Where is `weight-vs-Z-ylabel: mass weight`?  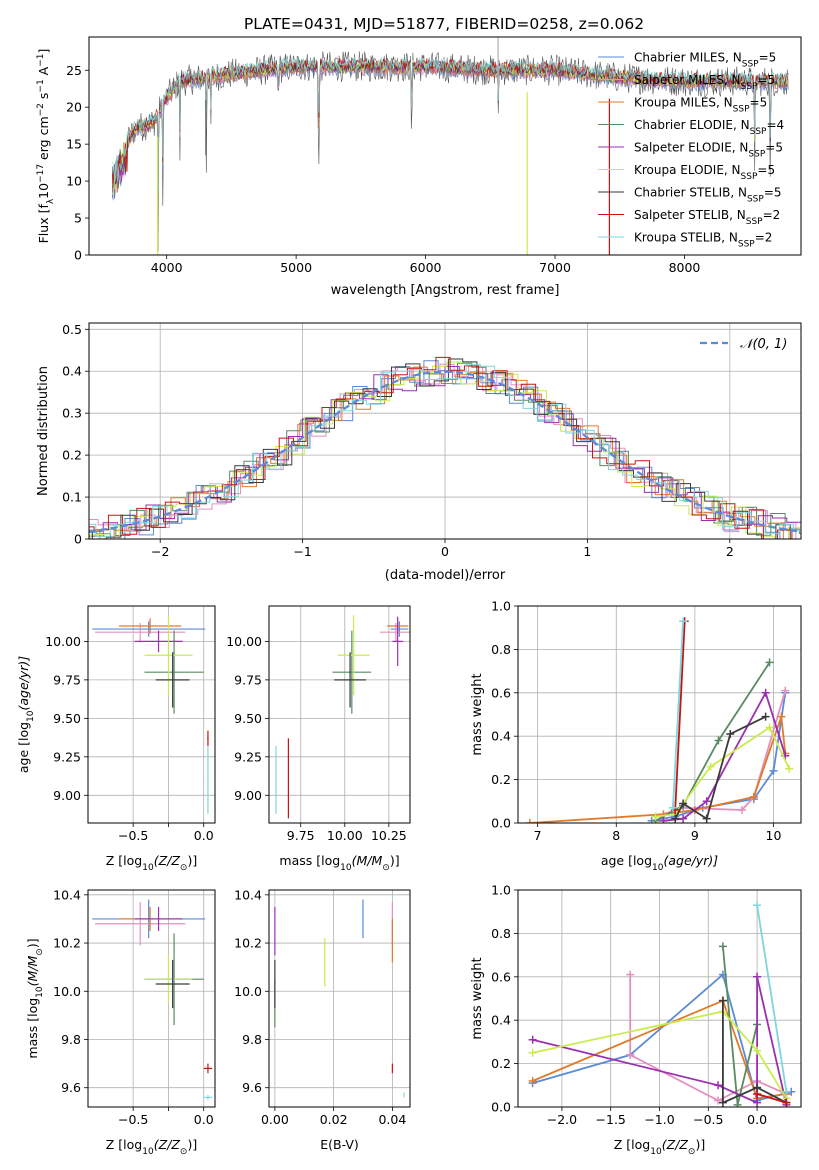
weight-vs-Z-ylabel: mass weight is located at coordinates (477, 998).